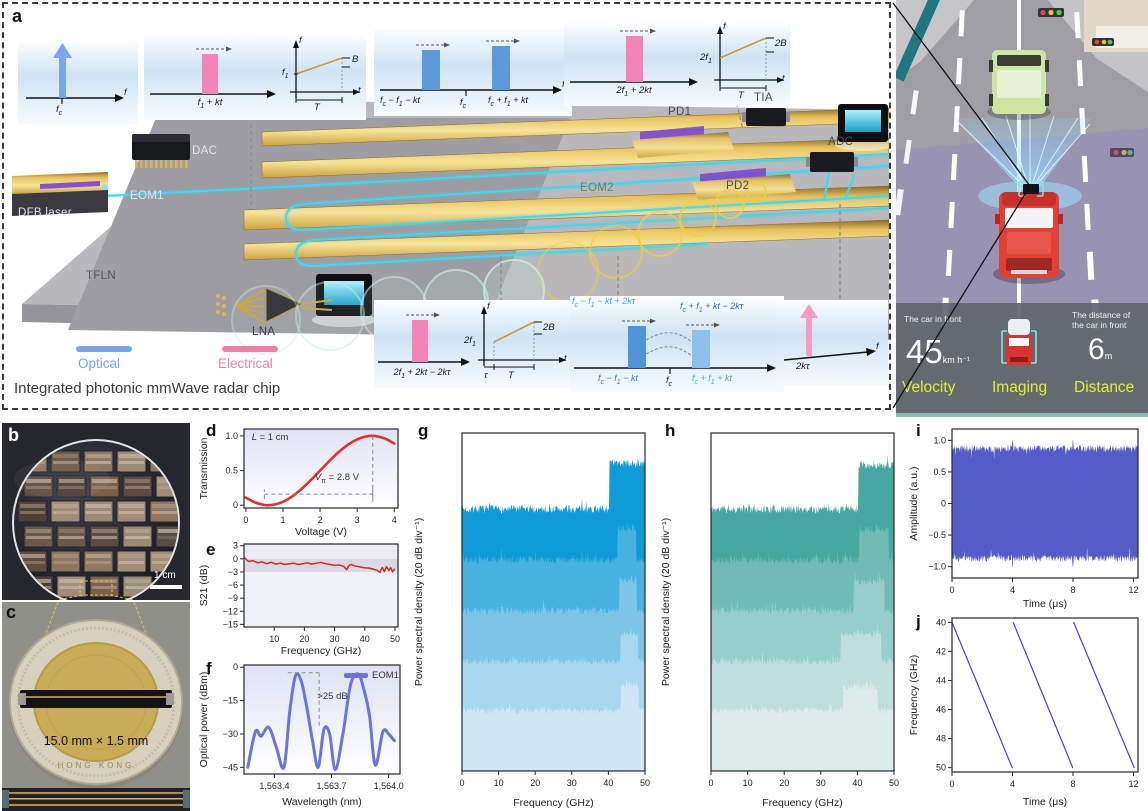 This screenshot has height=811, width=1148. Describe the element at coordinates (389, 786) in the screenshot. I see `svg-text: 1,564.0` at that location.